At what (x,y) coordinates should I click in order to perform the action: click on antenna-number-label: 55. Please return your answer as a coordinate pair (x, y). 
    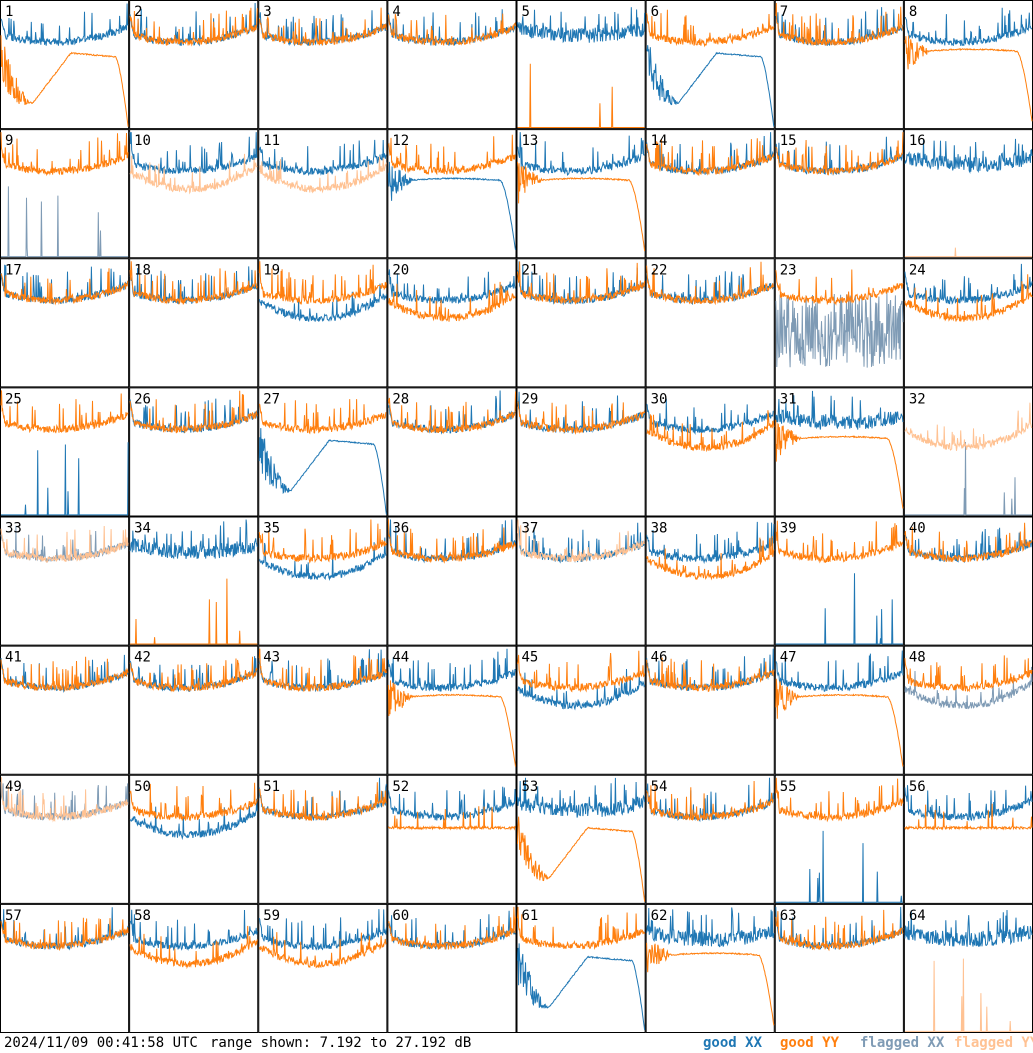
    Looking at the image, I should click on (788, 787).